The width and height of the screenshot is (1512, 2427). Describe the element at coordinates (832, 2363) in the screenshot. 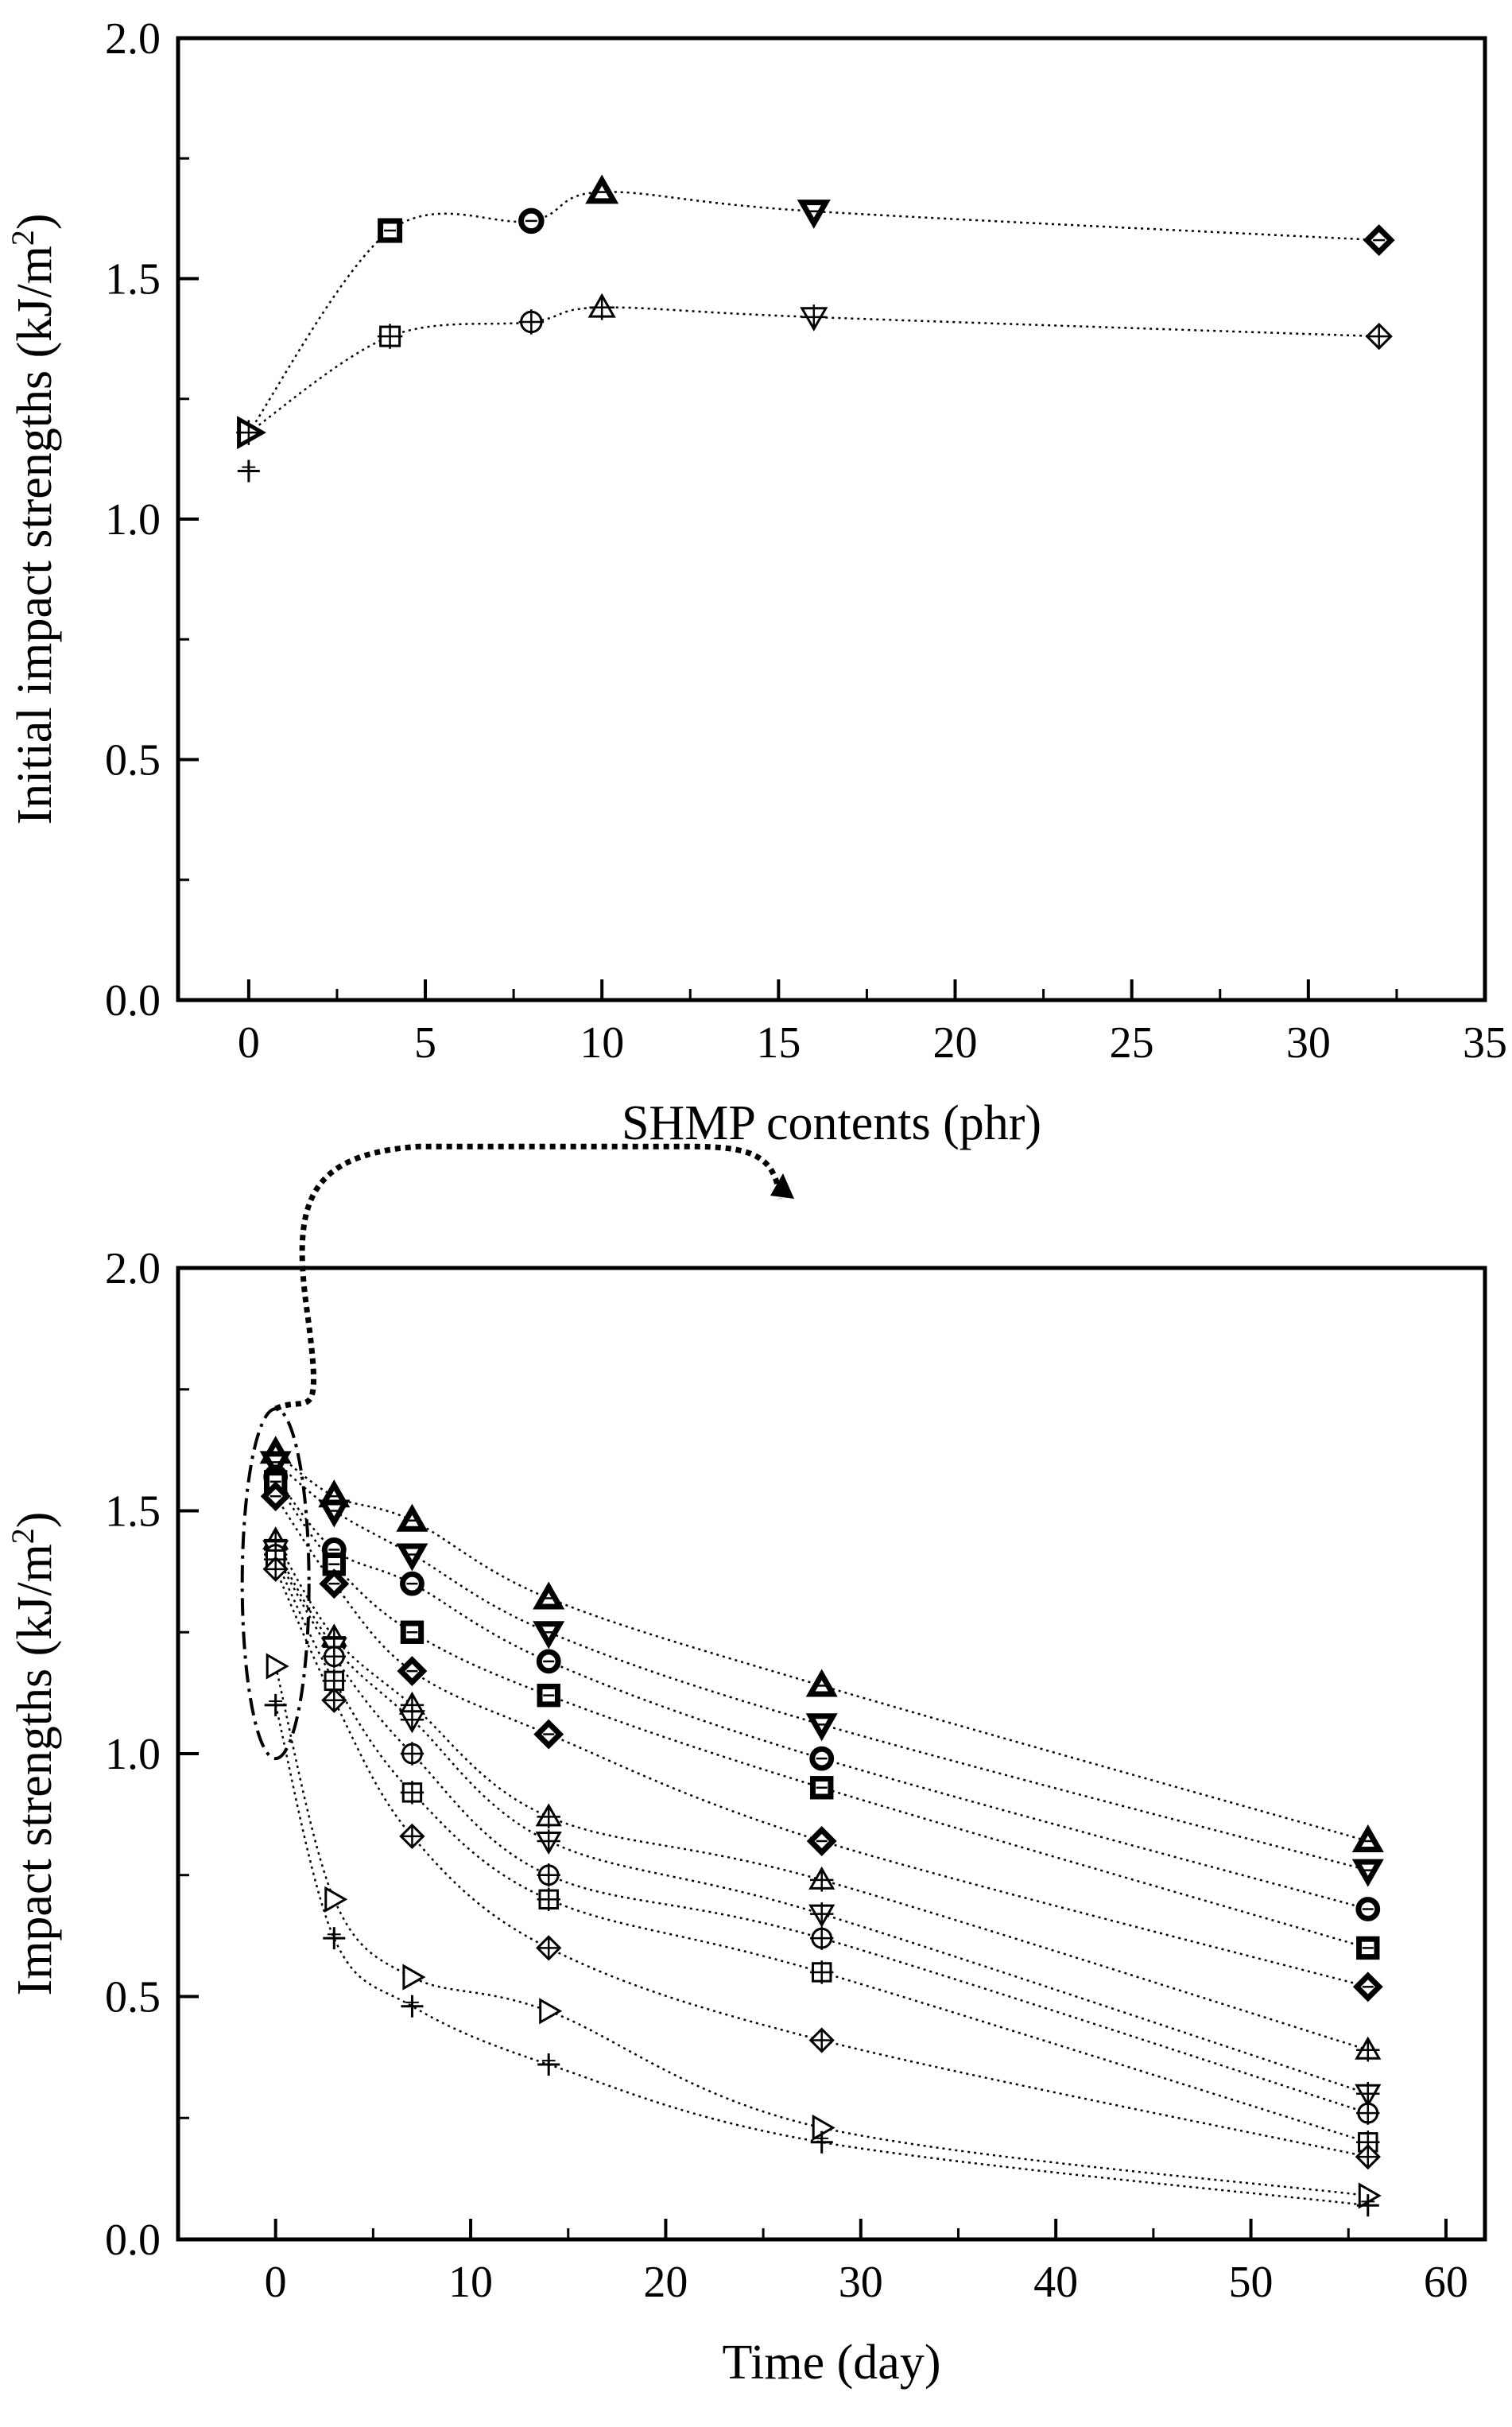

I see `x-axis-title: Time (day)` at that location.